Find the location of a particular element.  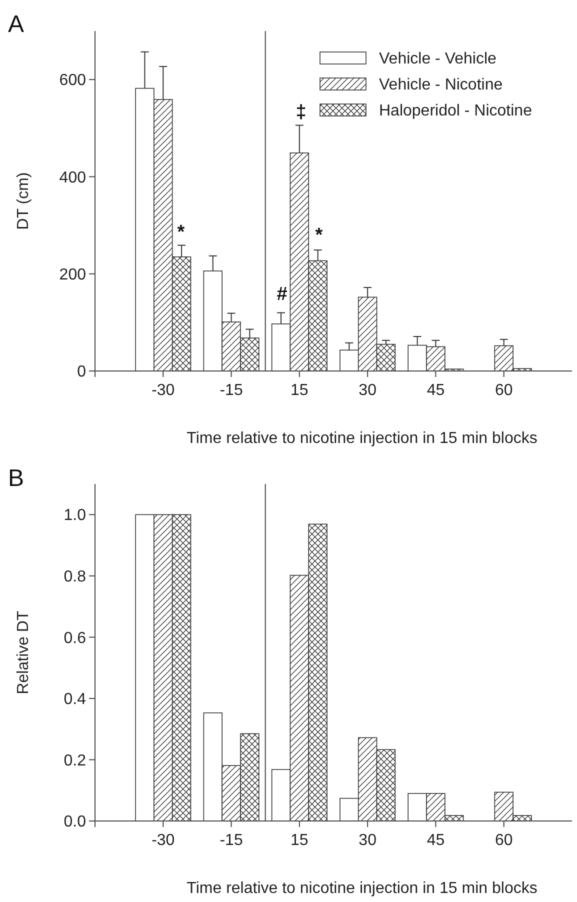

y-tick-label: 0.8 is located at coordinates (75, 577).